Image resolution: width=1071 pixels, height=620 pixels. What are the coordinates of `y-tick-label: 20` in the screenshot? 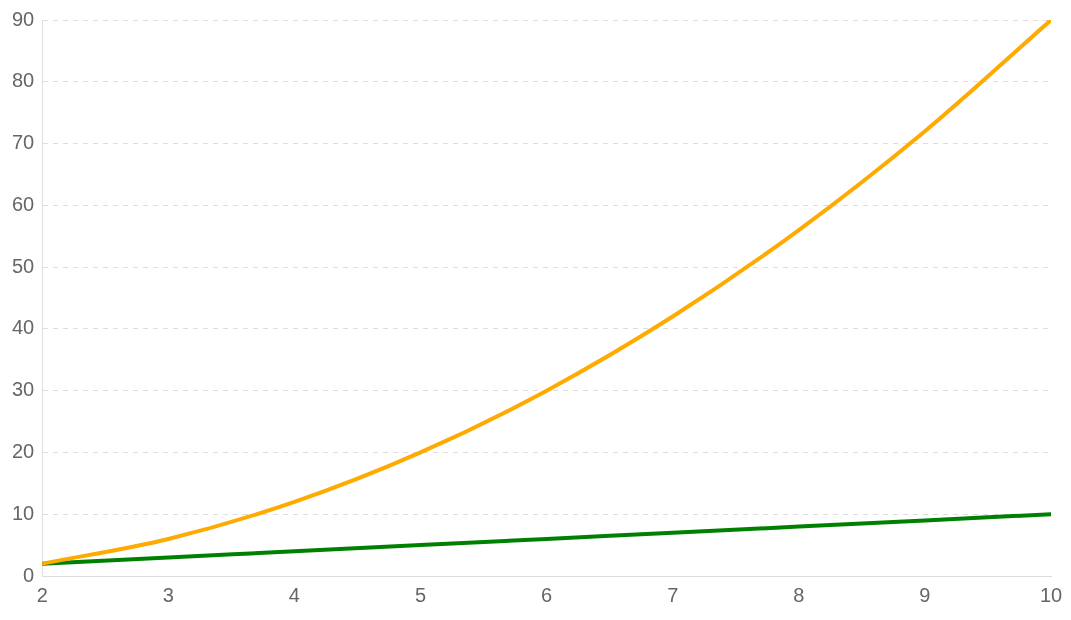 It's located at (23, 450).